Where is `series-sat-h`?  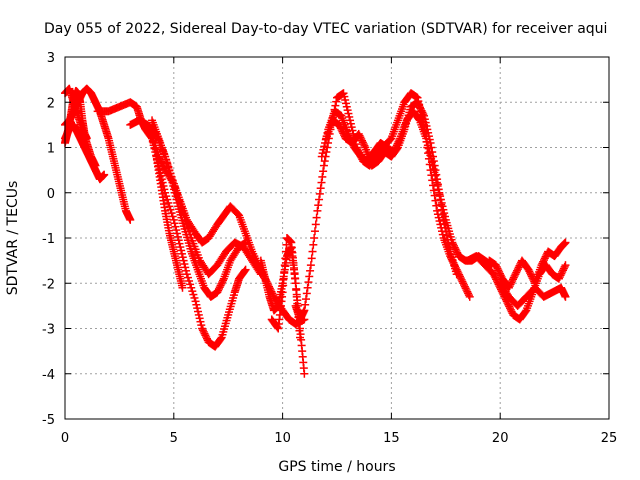 series-sat-h is located at coordinates (199, 208).